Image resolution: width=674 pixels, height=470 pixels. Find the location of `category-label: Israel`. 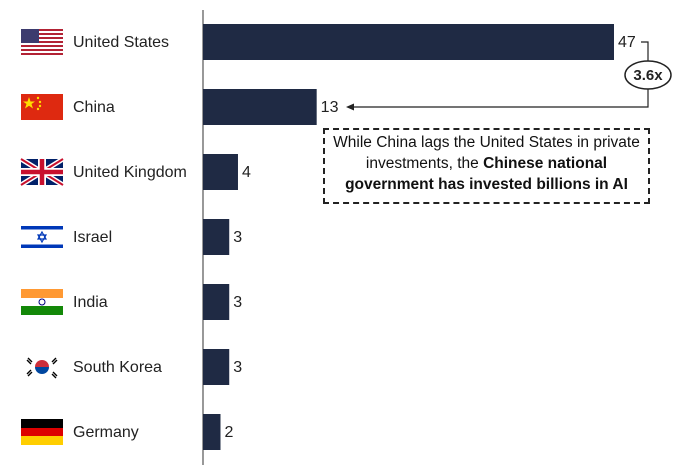

category-label: Israel is located at coordinates (92, 237).